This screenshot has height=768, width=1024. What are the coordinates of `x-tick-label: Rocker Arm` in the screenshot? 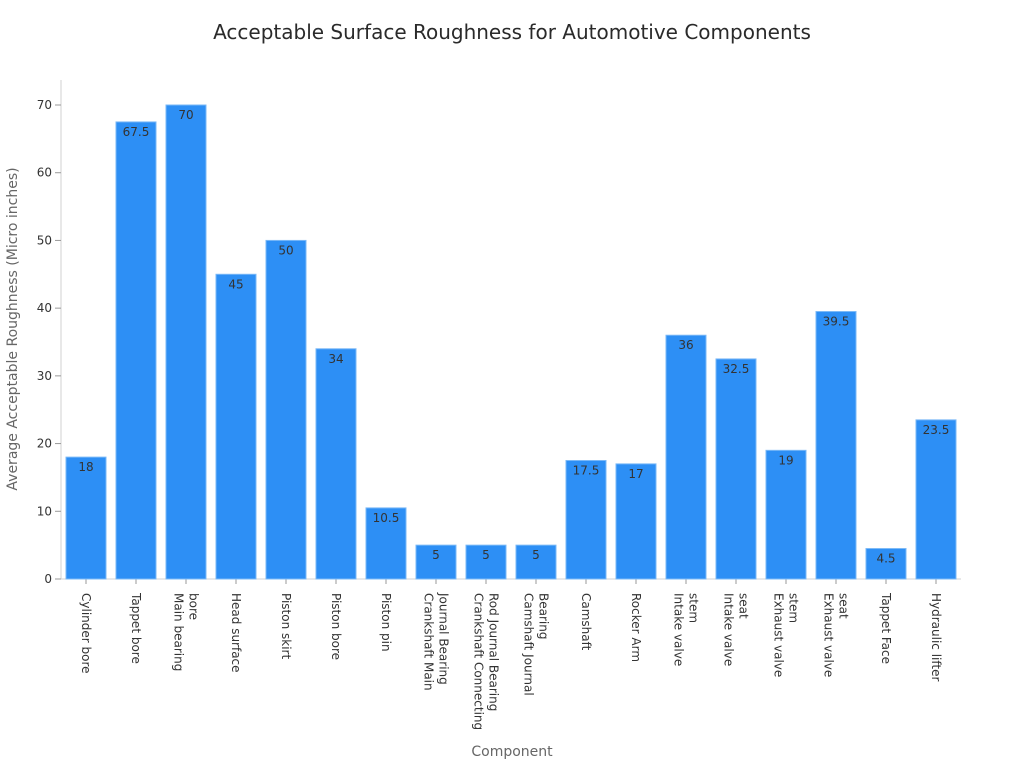 It's located at (636, 627).